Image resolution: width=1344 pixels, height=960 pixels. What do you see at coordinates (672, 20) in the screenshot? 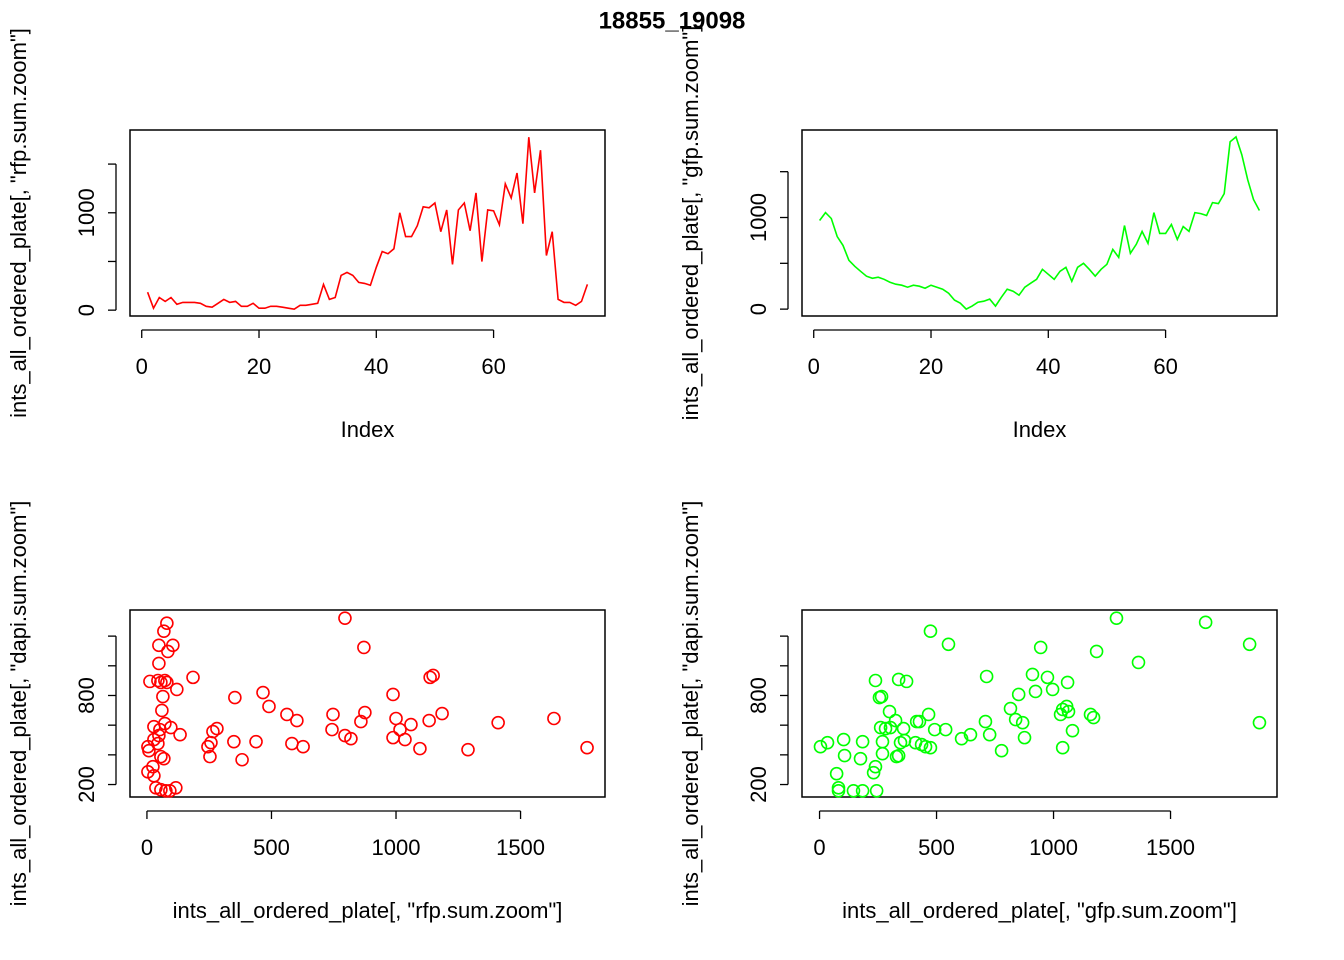
I see `figure-title: 18855_19098` at bounding box center [672, 20].